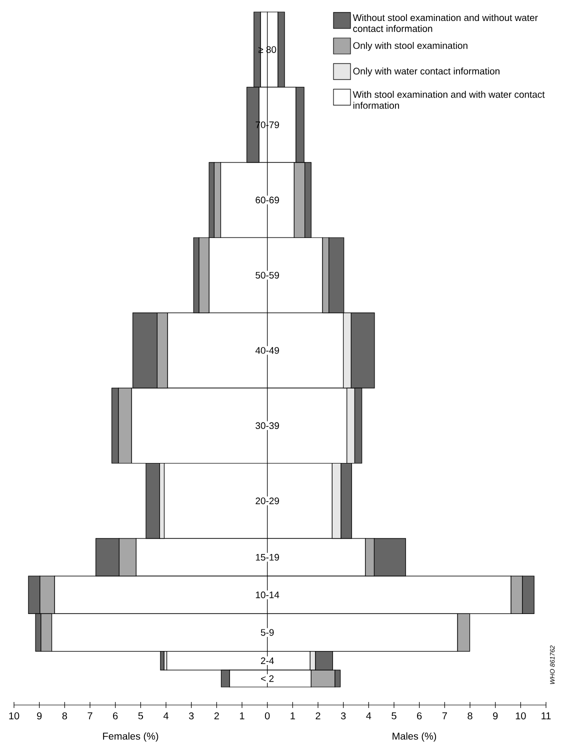  What do you see at coordinates (410, 46) in the screenshot?
I see `legend-label: Only with stool examination` at bounding box center [410, 46].